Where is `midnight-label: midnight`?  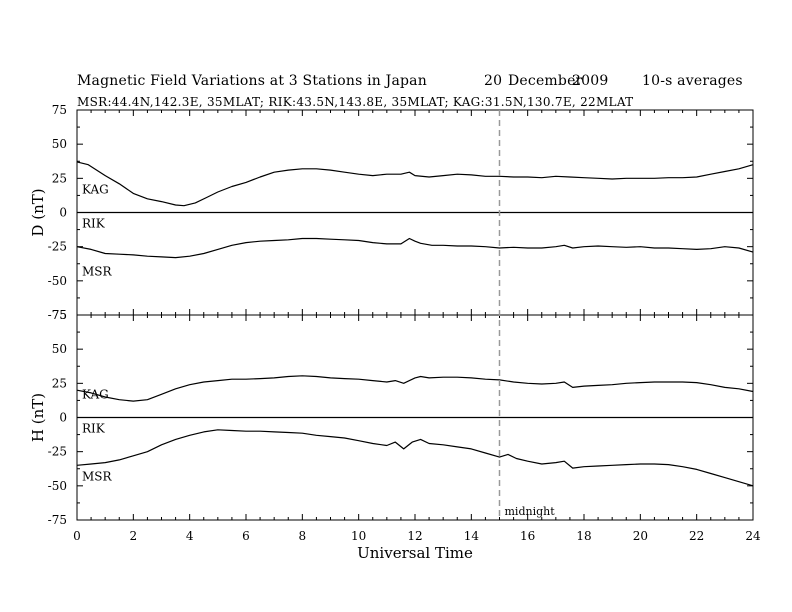
midnight-label: midnight is located at coordinates (530, 511).